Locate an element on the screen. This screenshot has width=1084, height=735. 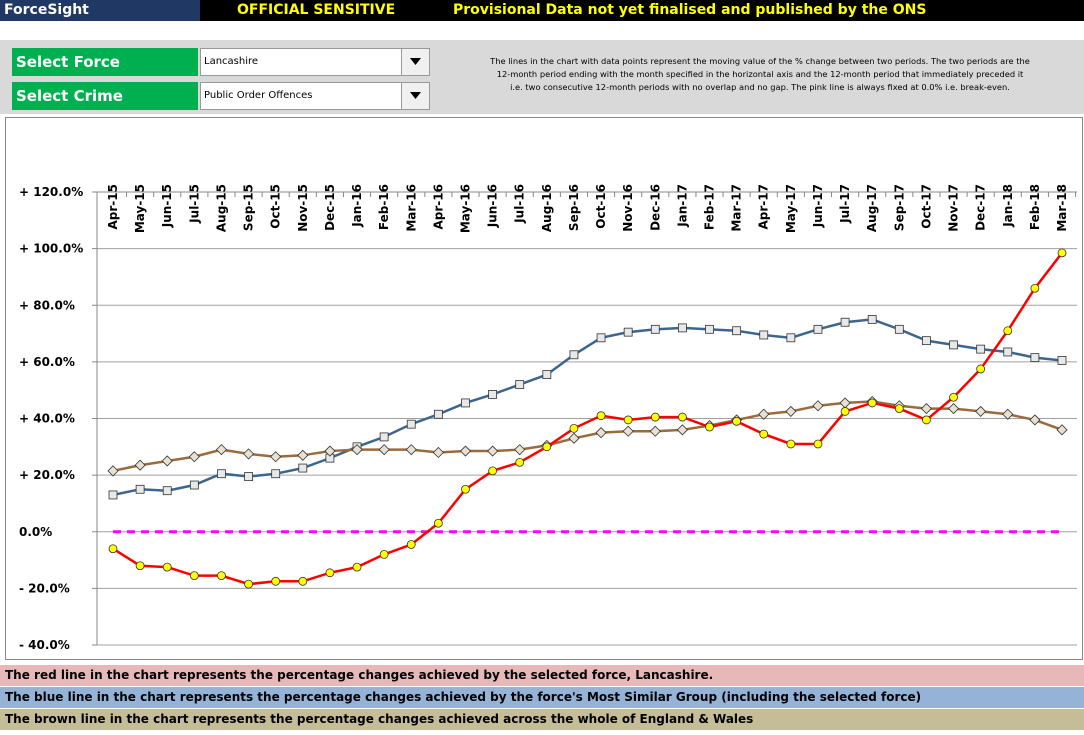
x-tick-label: Jan-18 is located at coordinates (1008, 206).